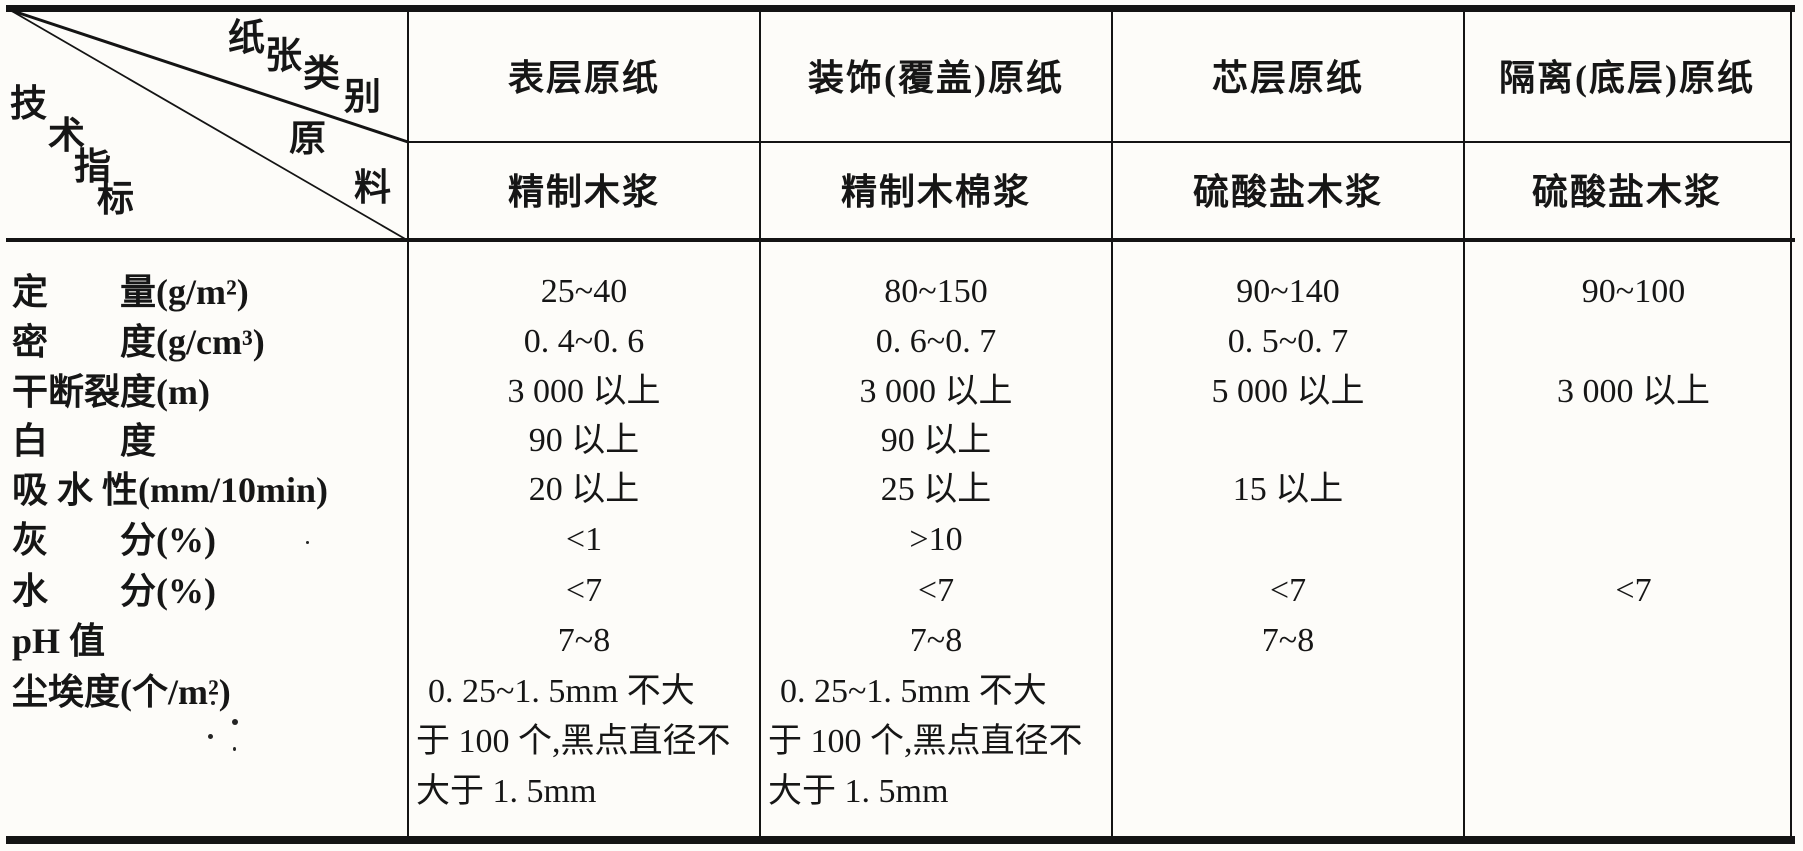 The image size is (1803, 851). What do you see at coordinates (59, 641) in the screenshot?
I see `row-label: pH 值` at bounding box center [59, 641].